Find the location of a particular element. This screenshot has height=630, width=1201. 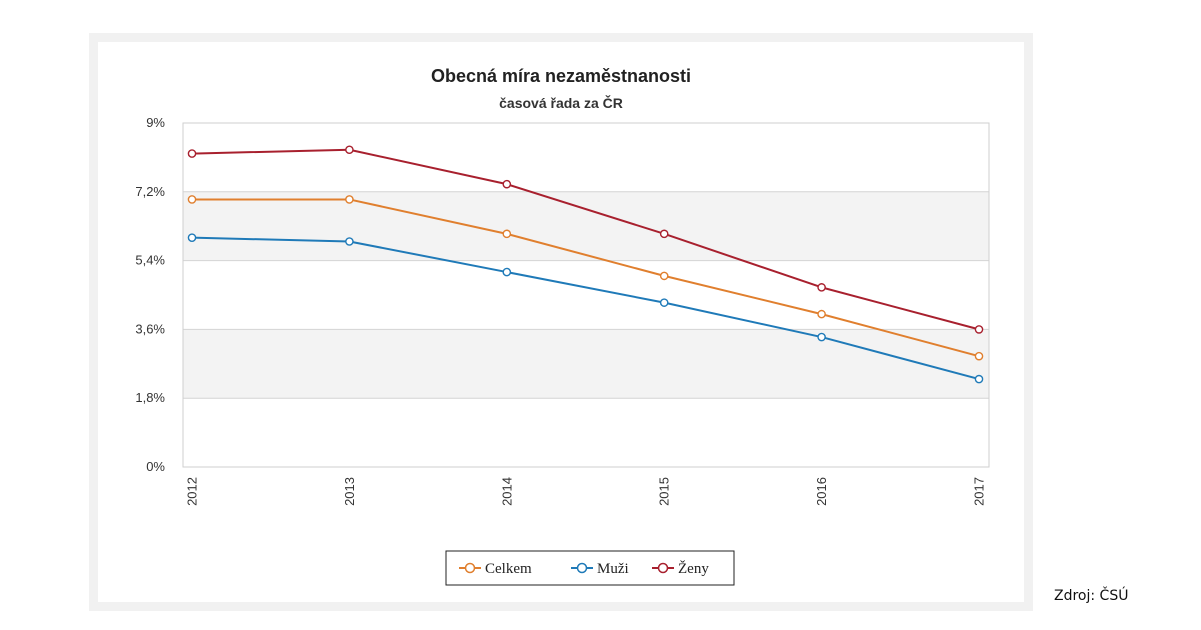

source-note: Zdroj: ČSÚ is located at coordinates (1091, 596).